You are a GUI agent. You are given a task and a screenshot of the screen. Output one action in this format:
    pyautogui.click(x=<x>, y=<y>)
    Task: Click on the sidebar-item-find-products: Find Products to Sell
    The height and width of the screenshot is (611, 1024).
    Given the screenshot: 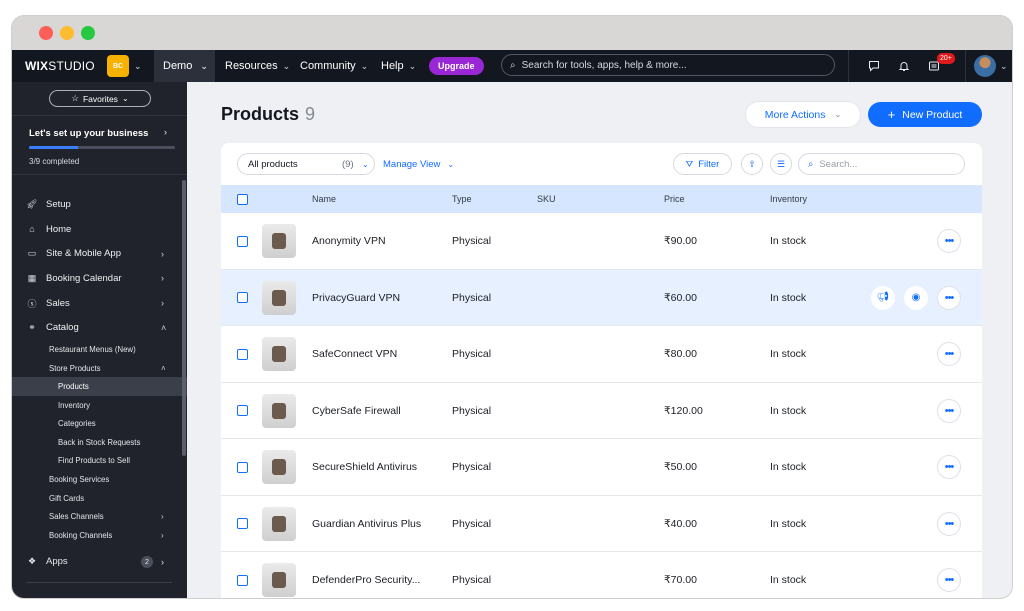 What is the action you would take?
    pyautogui.click(x=99, y=461)
    